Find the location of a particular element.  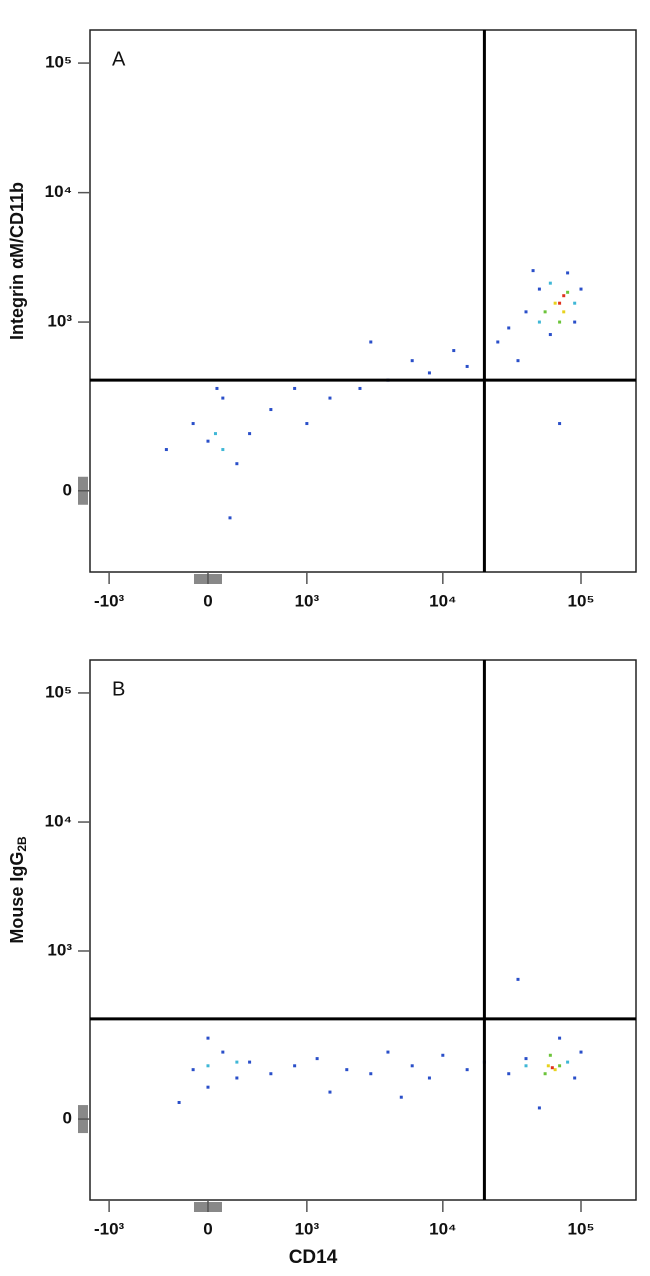

y-axis-title-text: Integrin αM/CD11b is located at coordinates (17, 261).